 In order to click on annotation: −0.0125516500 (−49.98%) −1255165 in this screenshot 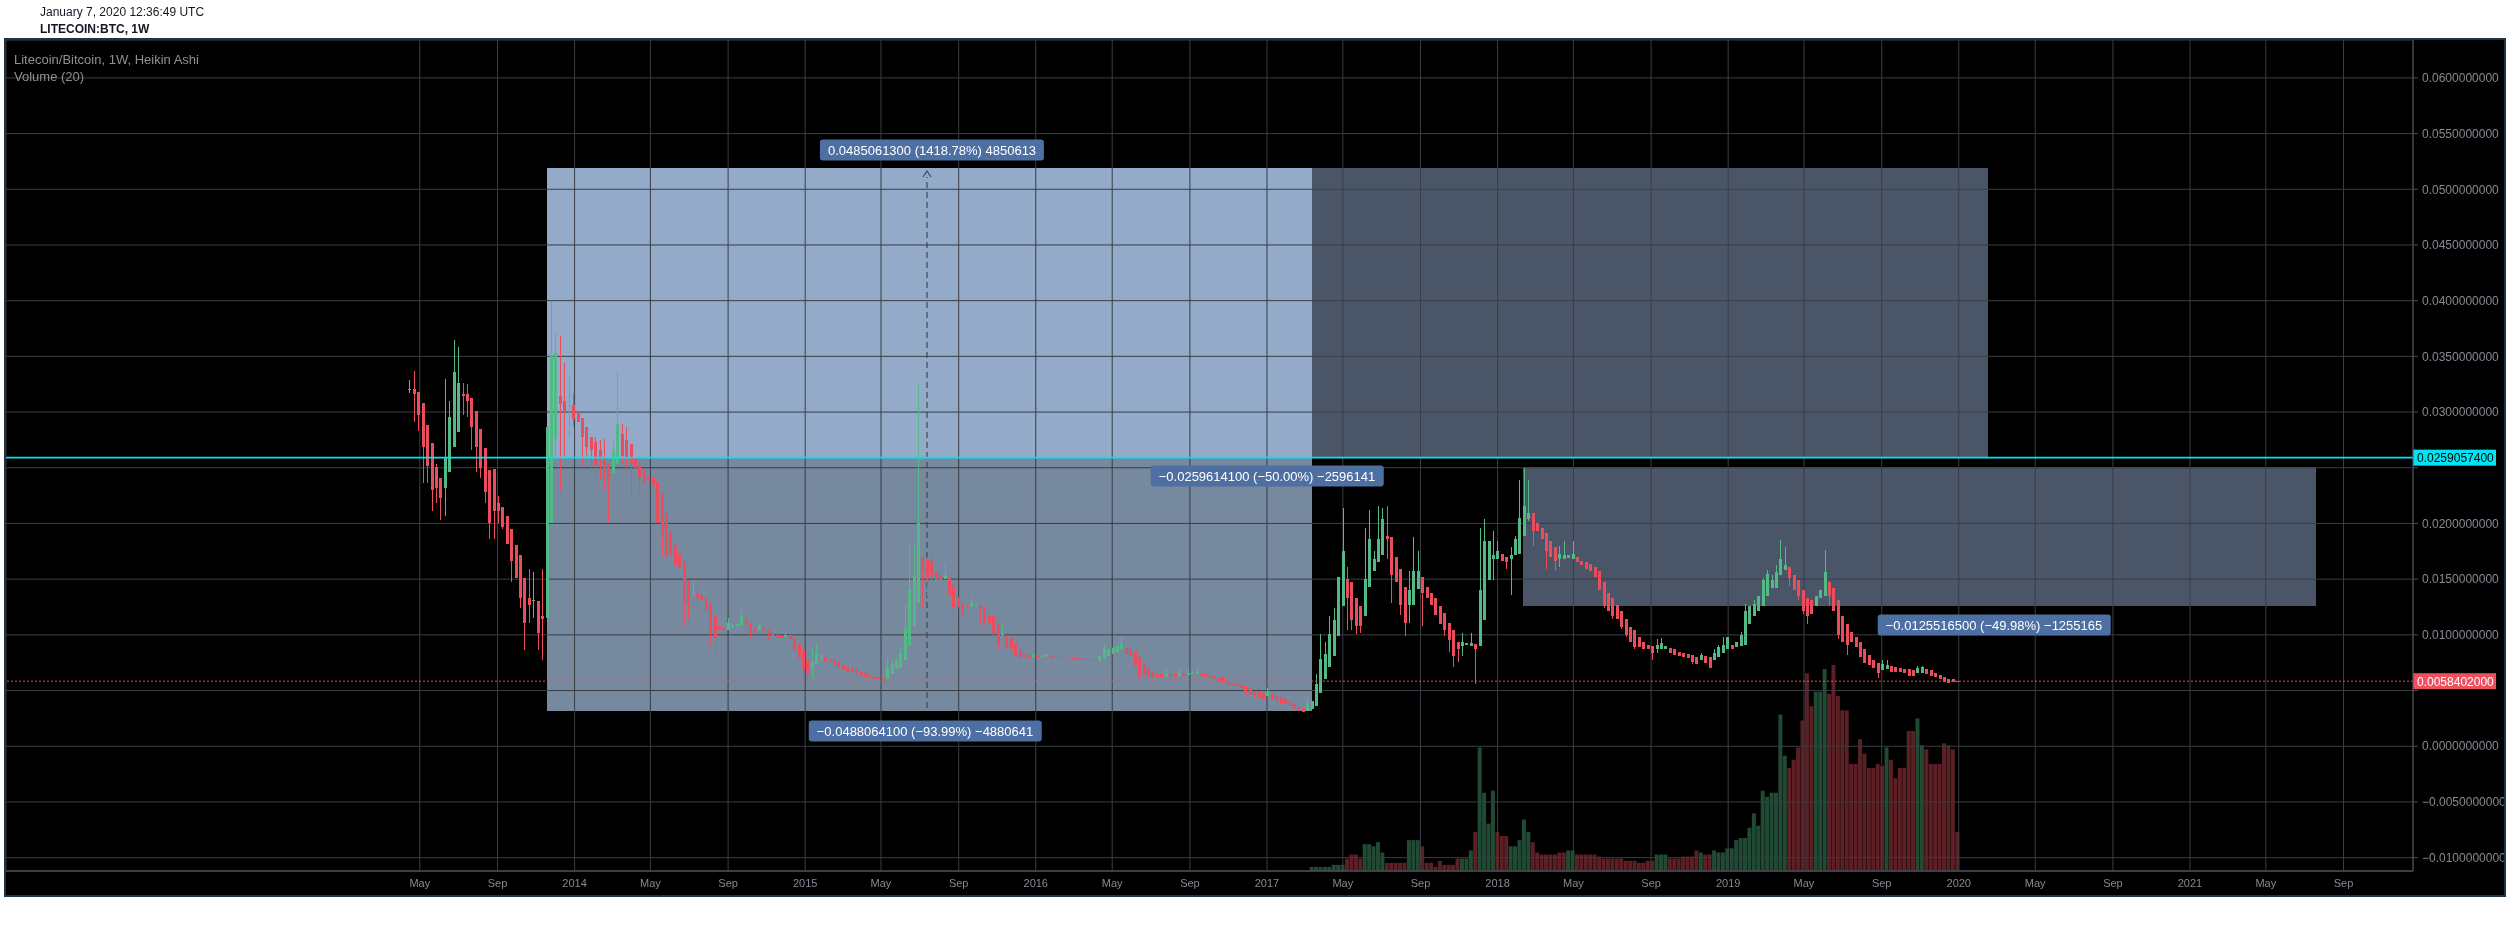, I will do `click(1994, 625)`.